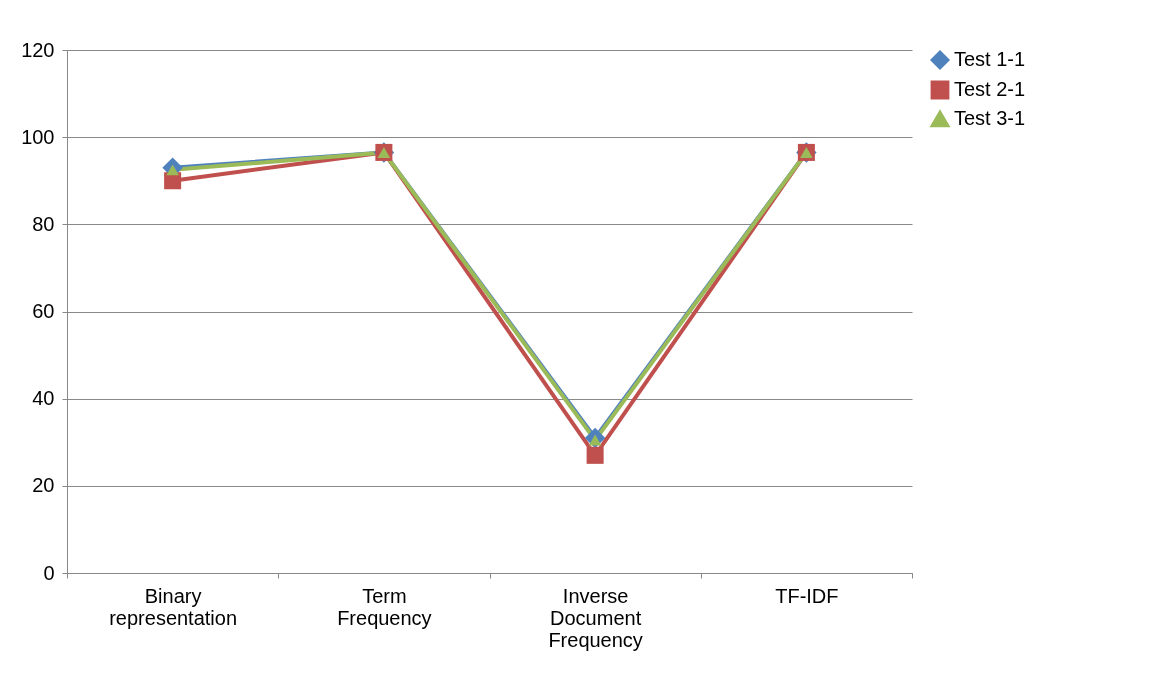 The height and width of the screenshot is (678, 1150). Describe the element at coordinates (49, 572) in the screenshot. I see `y-tick-label: 0` at that location.